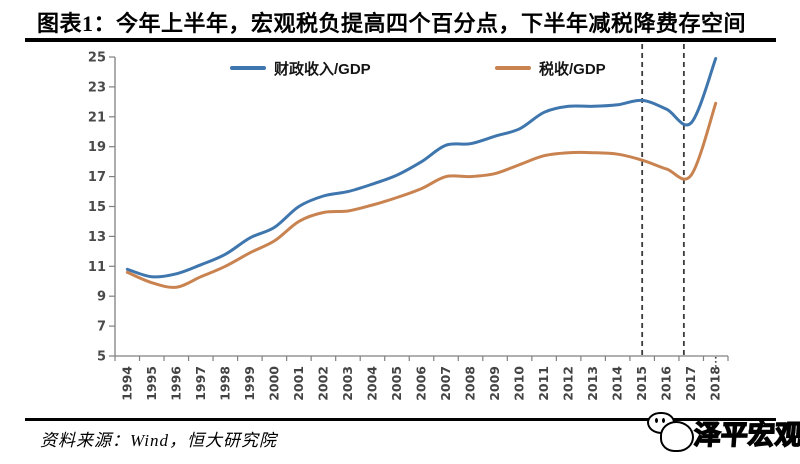  Describe the element at coordinates (519, 383) in the screenshot. I see `x-axis-label: 2010` at that location.